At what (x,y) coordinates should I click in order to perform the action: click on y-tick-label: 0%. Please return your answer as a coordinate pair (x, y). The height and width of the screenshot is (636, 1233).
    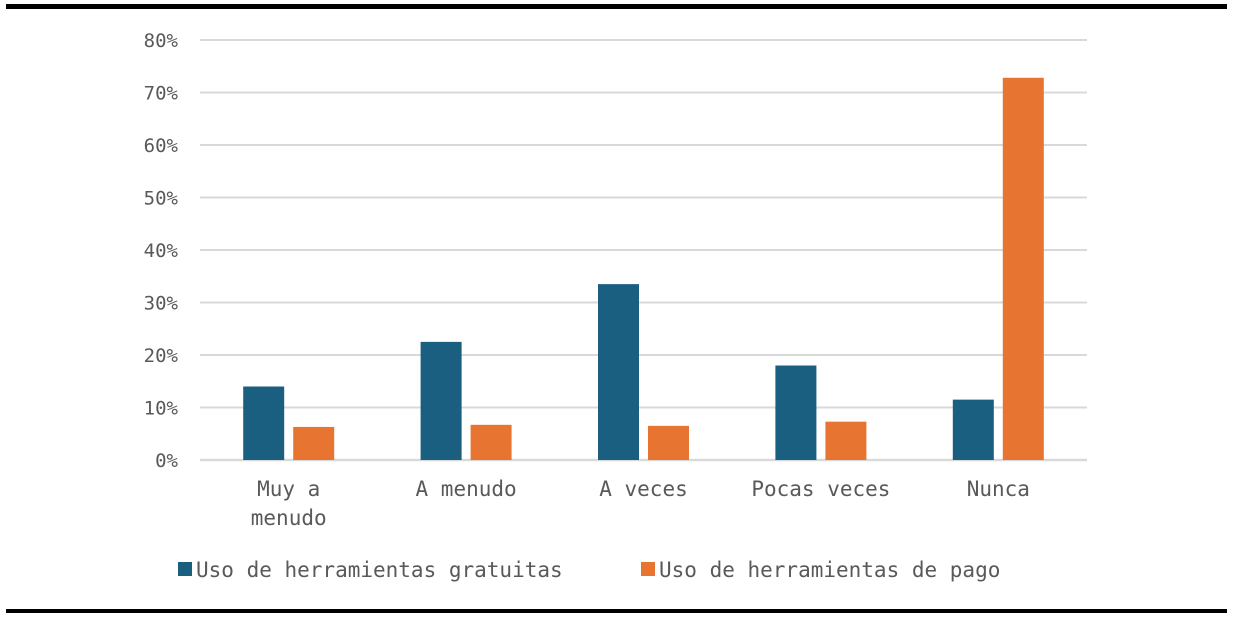
    Looking at the image, I should click on (166, 461).